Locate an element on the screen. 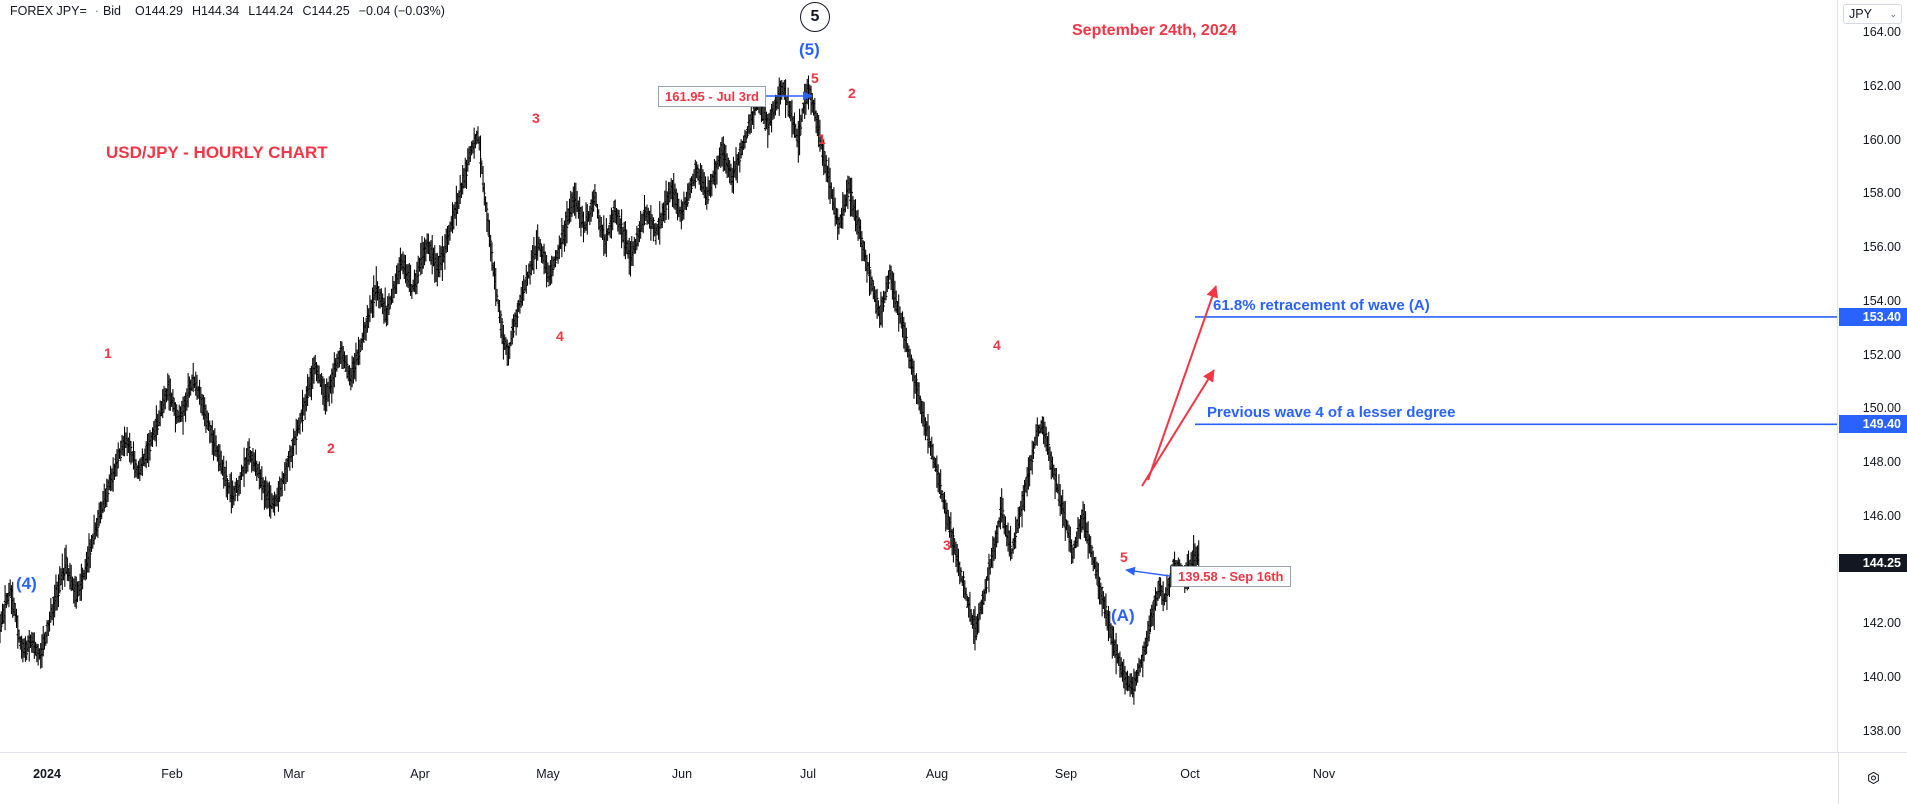  high-number: 144.34 is located at coordinates (220, 11).